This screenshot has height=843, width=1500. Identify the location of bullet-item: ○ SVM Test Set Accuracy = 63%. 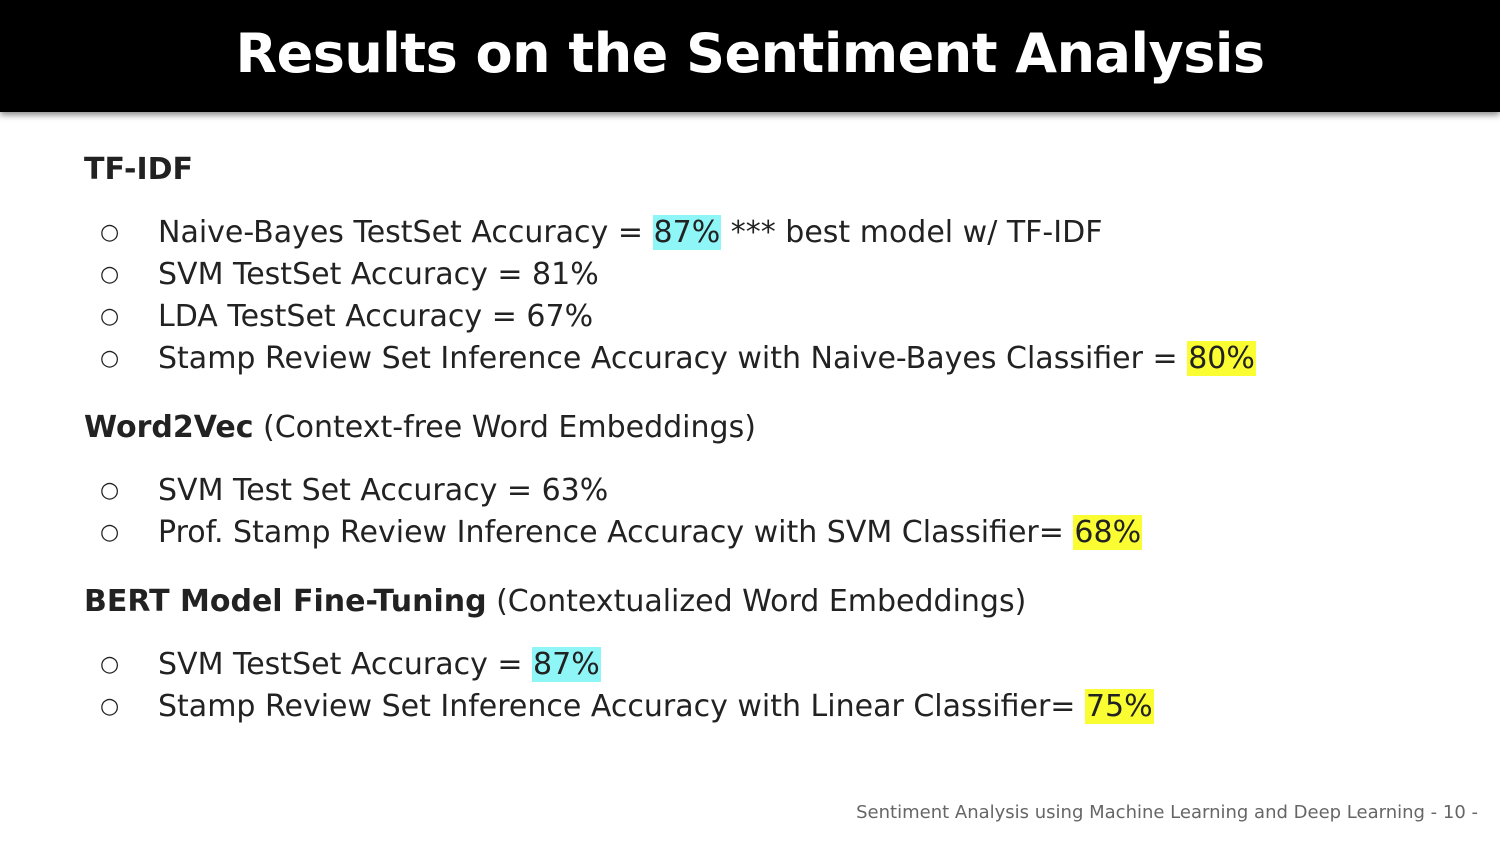
(774, 491).